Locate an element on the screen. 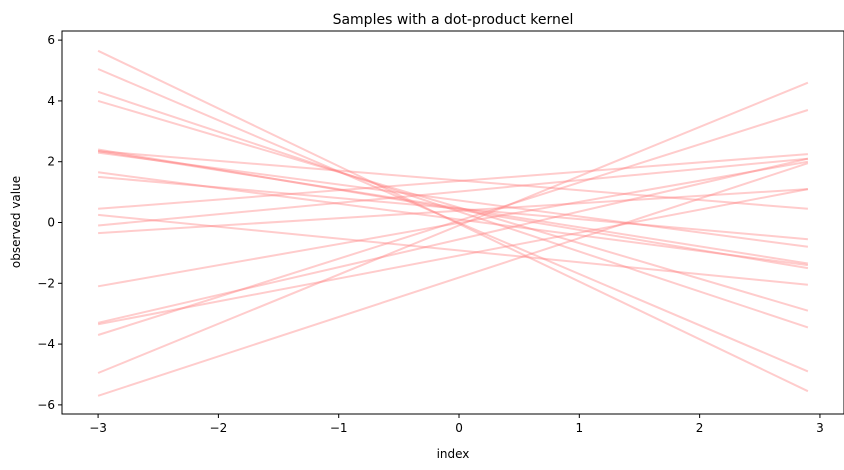 Image resolution: width=844 pixels, height=470 pixels. x-tick-label: 0 is located at coordinates (459, 428).